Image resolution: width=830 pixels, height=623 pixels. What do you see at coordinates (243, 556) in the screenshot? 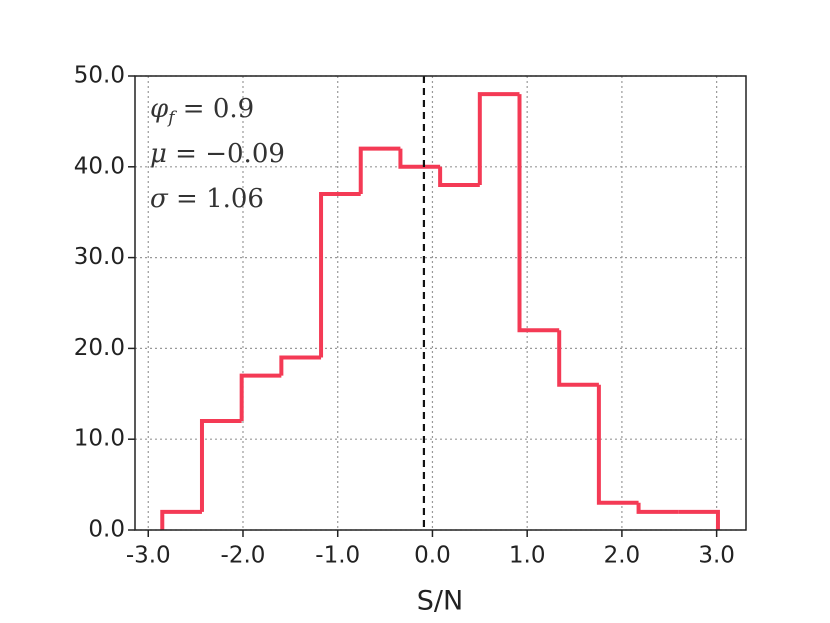
I see `x-tick-label: -2.0` at bounding box center [243, 556].